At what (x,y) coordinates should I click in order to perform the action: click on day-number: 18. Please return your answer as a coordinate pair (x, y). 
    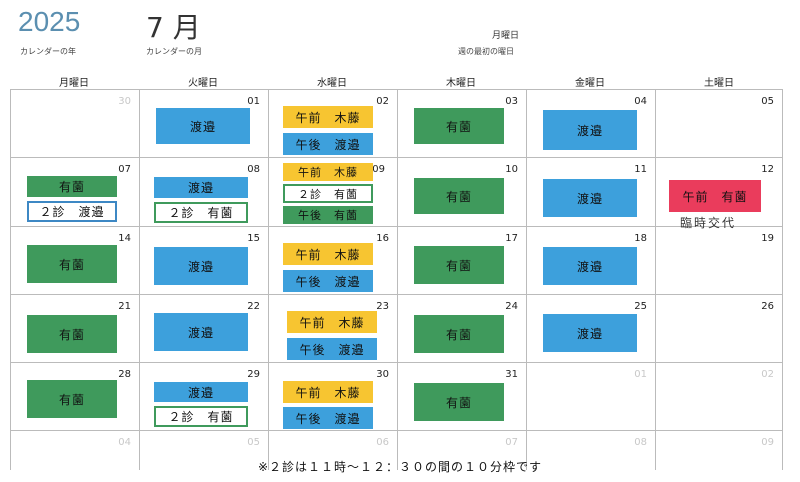
    Looking at the image, I should click on (640, 238).